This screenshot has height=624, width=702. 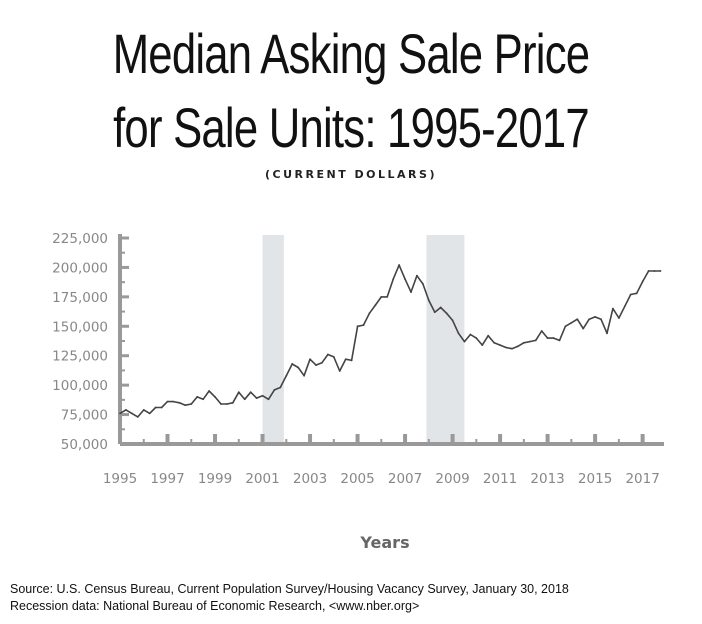 I want to click on y-tick-label: 200,000, so click(x=80, y=268).